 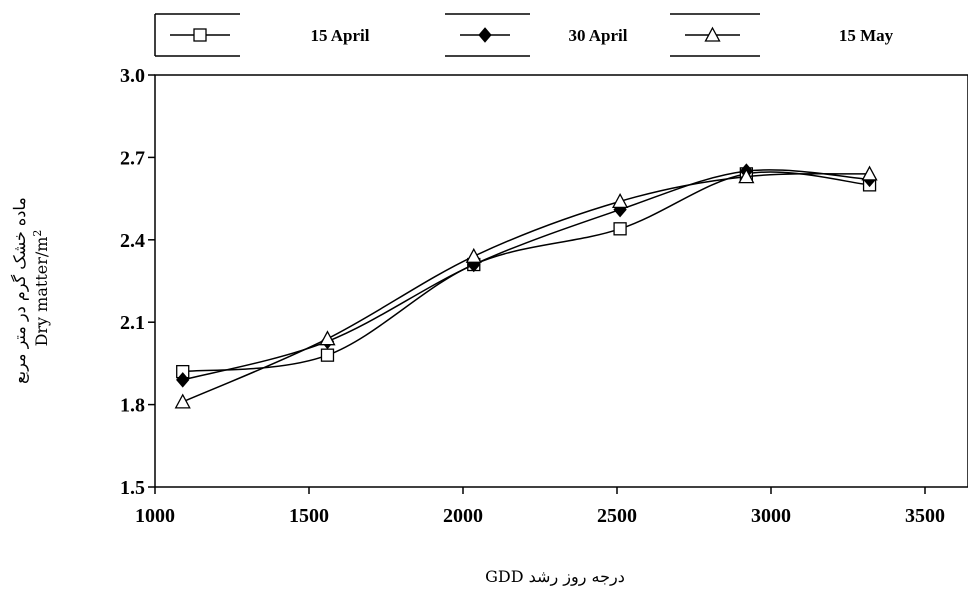 What do you see at coordinates (132, 158) in the screenshot?
I see `y-tick-label: 2.7` at bounding box center [132, 158].